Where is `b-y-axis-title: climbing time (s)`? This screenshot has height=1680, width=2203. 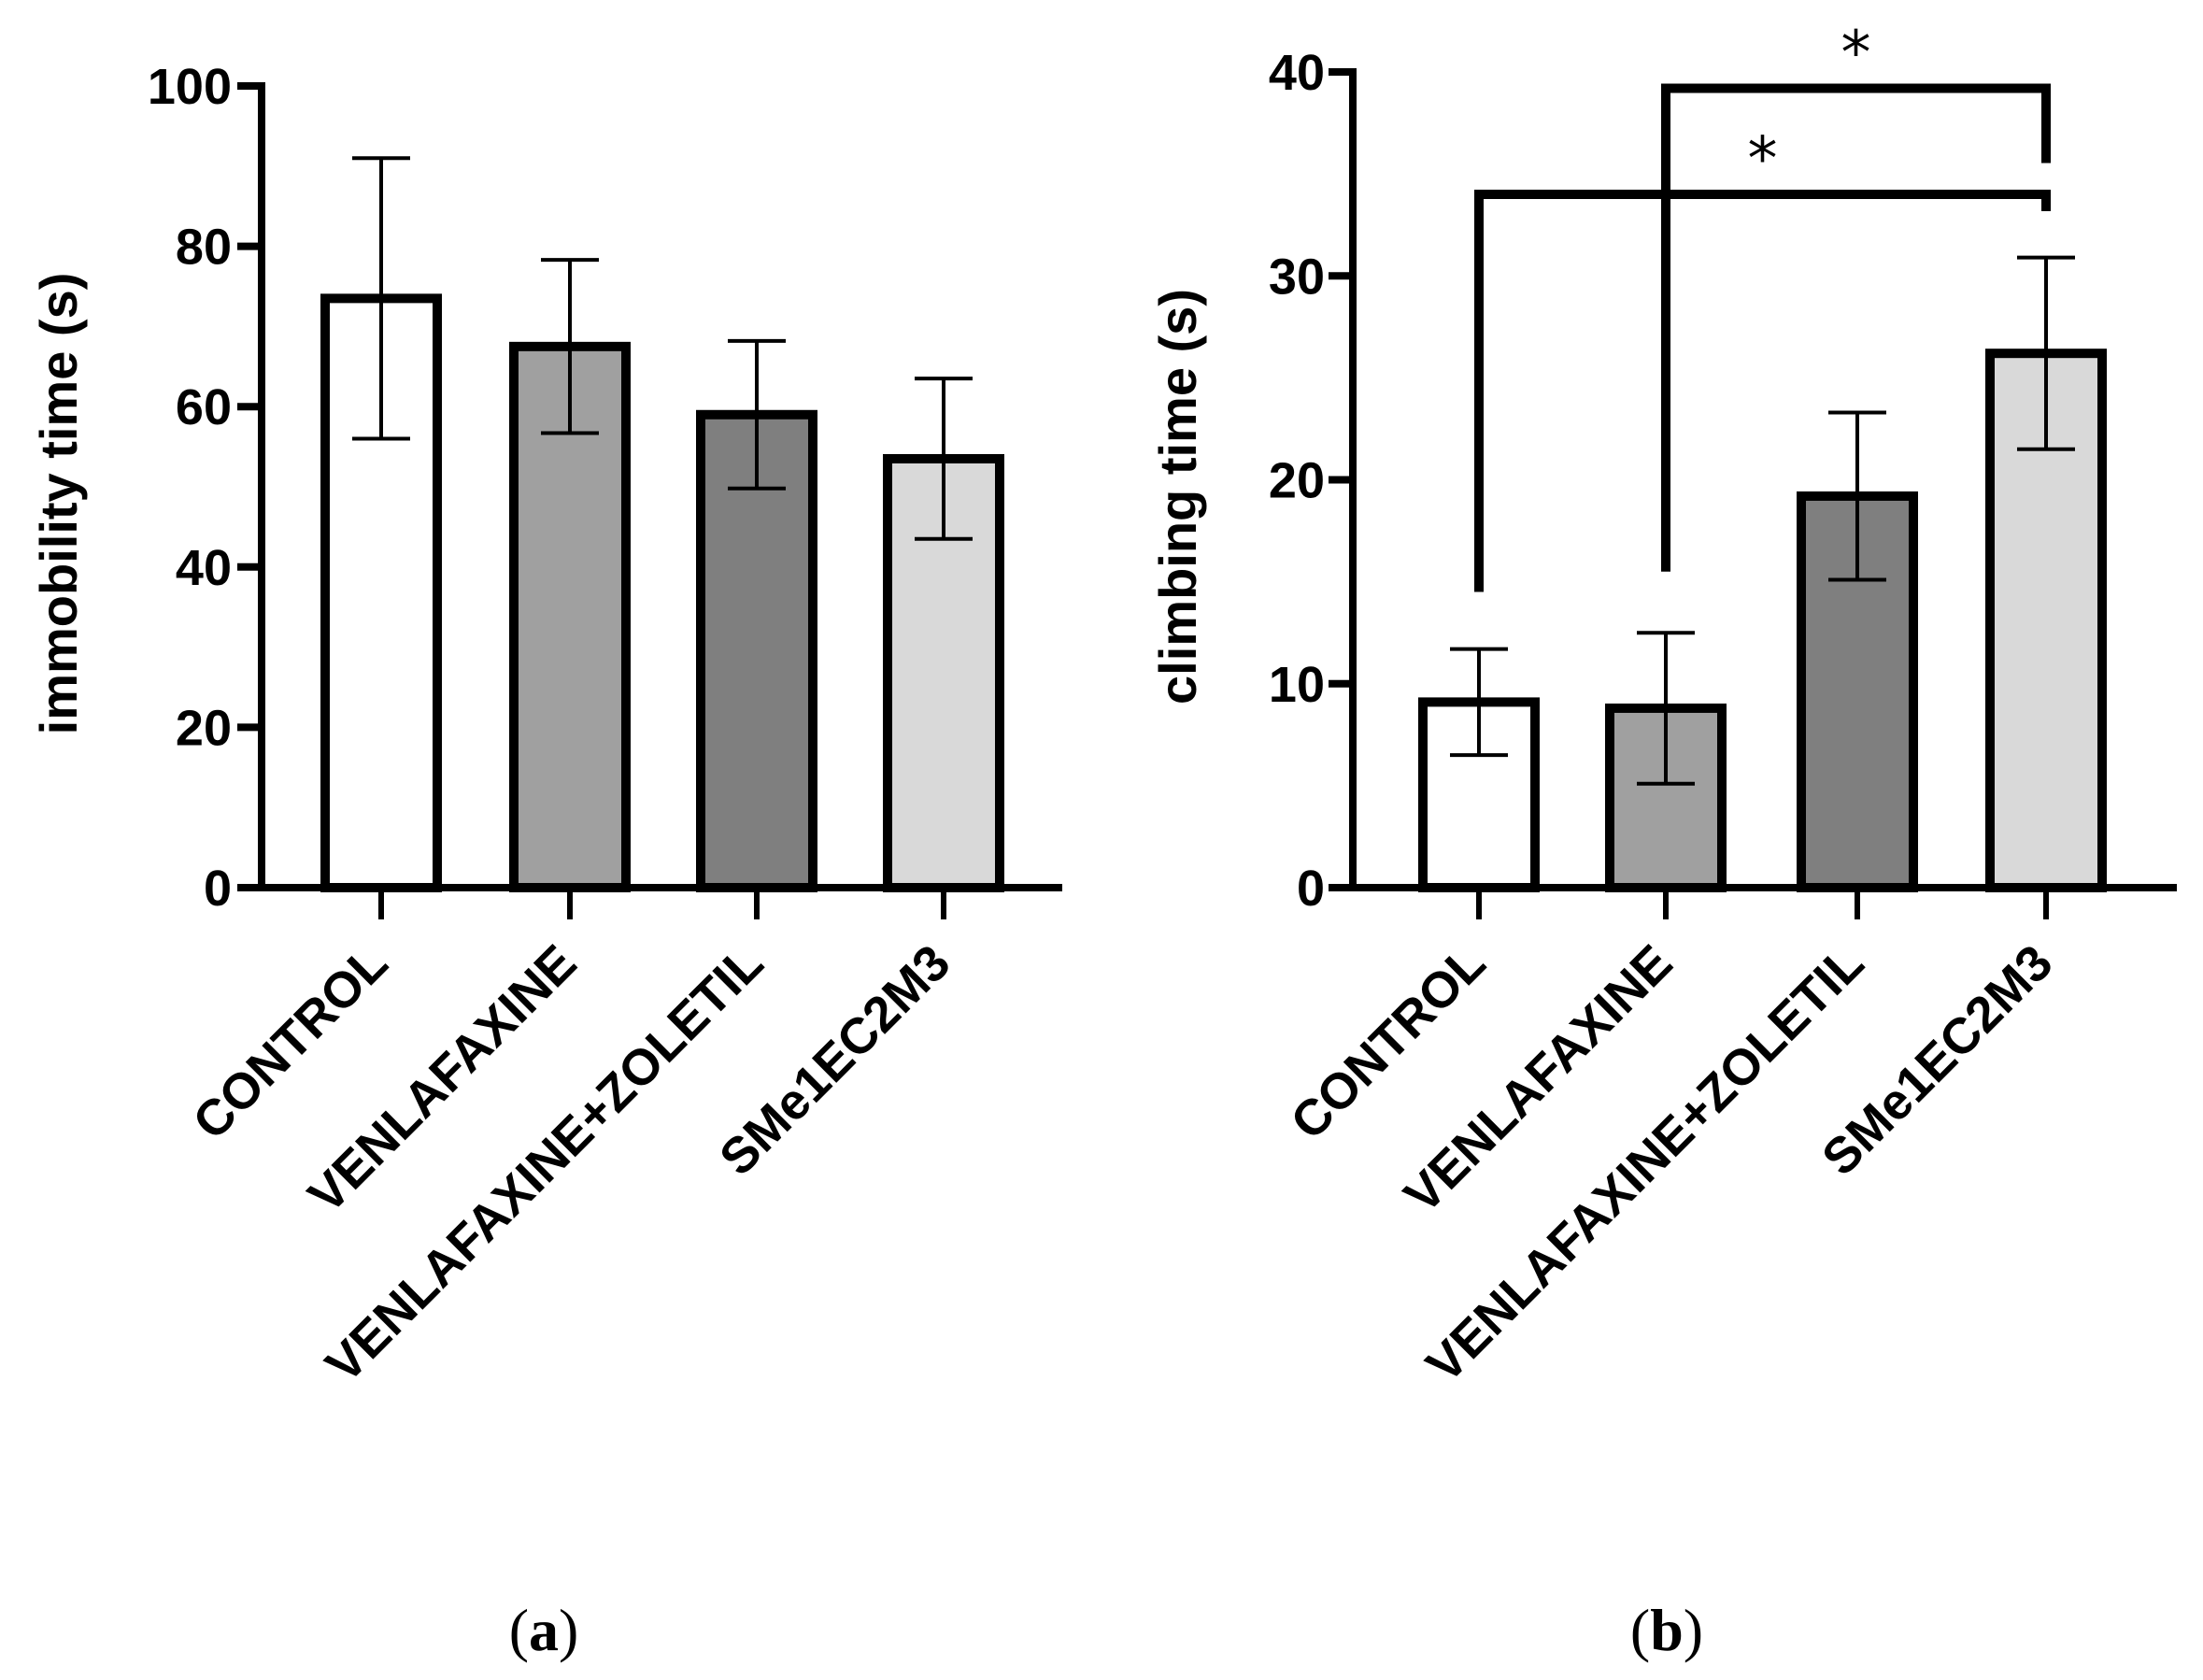
b-y-axis-title: climbing time (s) is located at coordinates (1177, 497).